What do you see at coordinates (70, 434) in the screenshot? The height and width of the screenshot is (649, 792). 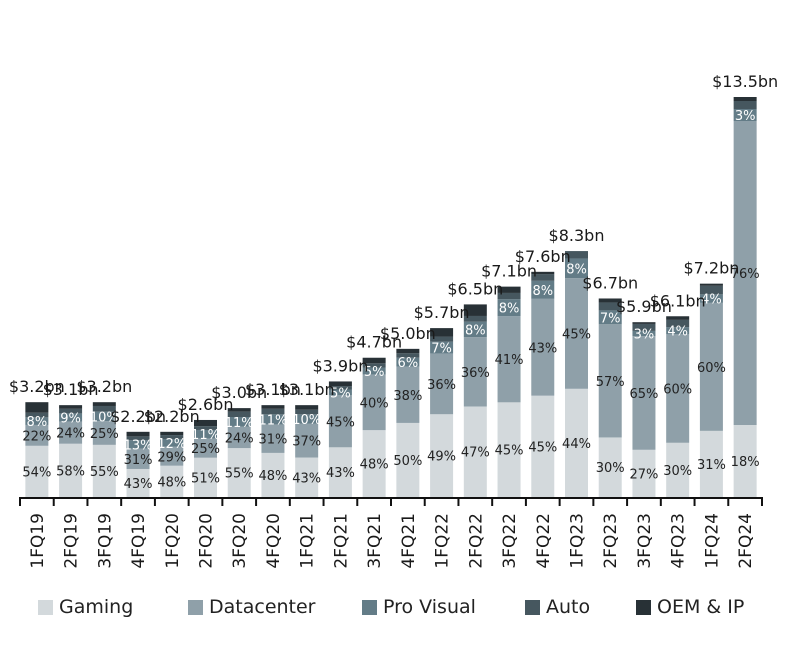 I see `segment-label-datacenter: 24%` at bounding box center [70, 434].